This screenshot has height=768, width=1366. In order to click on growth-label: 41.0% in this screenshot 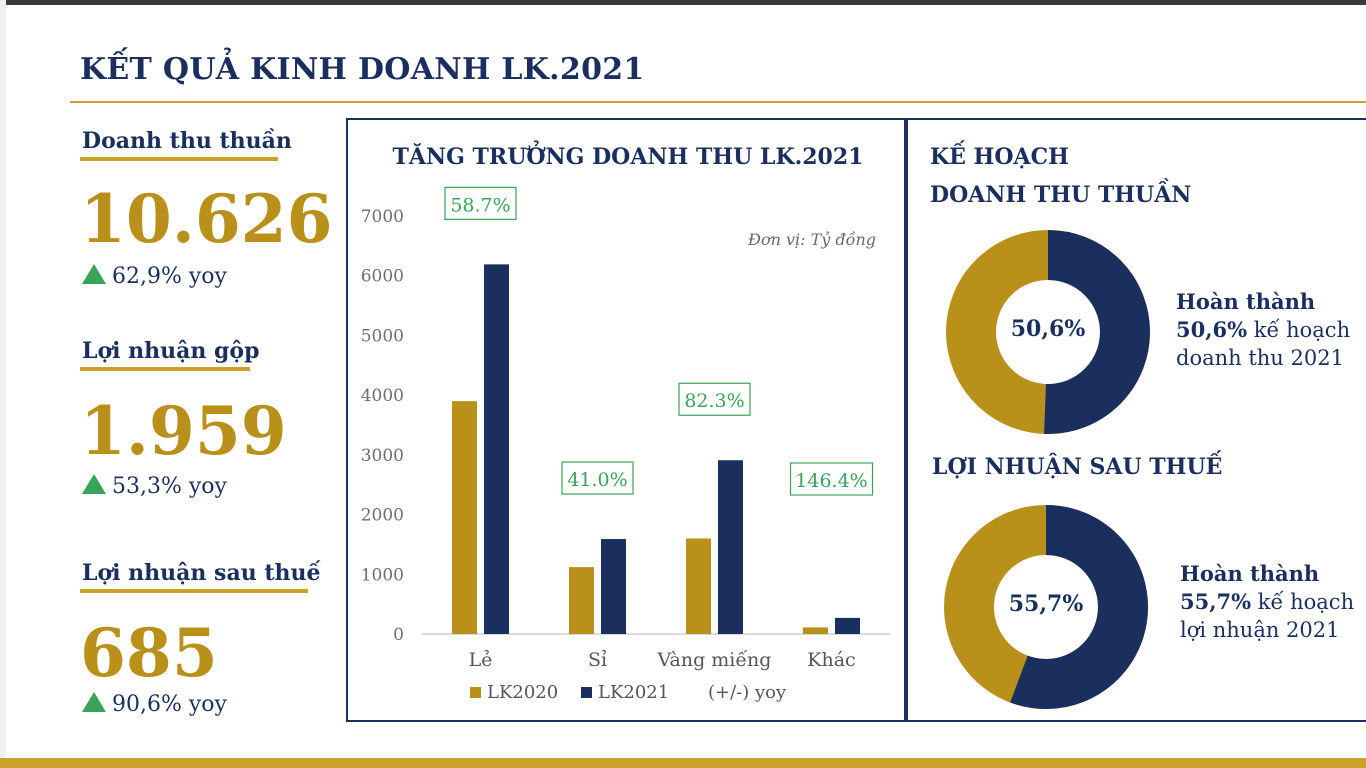, I will do `click(597, 480)`.